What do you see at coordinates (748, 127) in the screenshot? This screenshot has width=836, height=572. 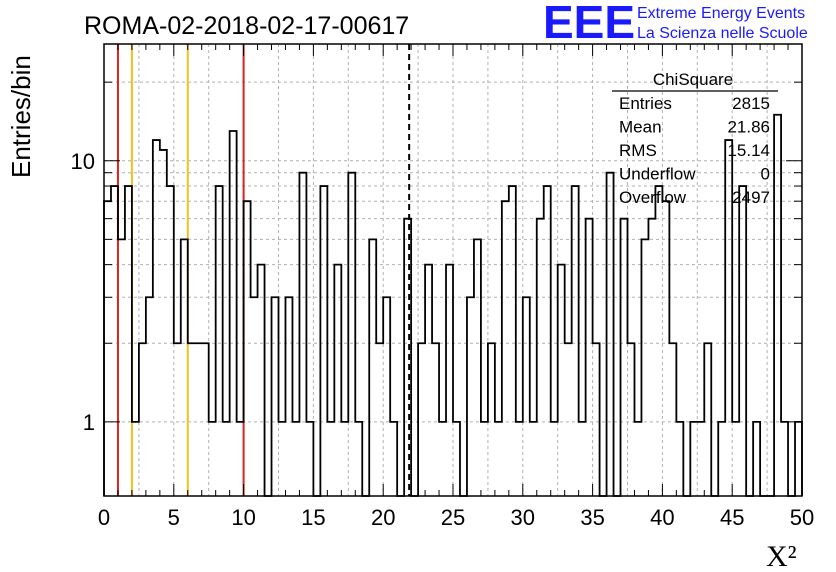 I see `stats-value: 21.86` at bounding box center [748, 127].